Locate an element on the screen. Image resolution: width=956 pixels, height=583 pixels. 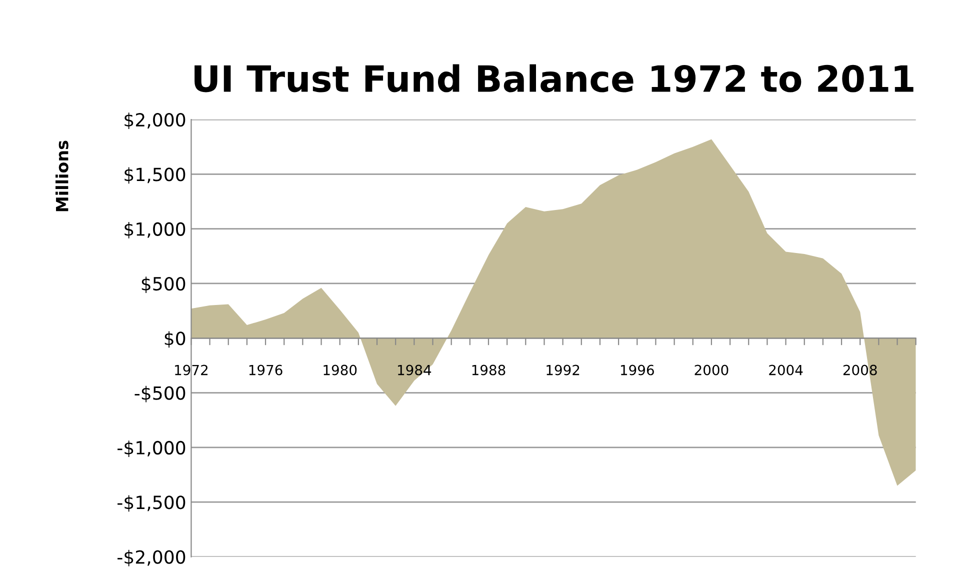
y-tick-label: $1,500 is located at coordinates (155, 175).